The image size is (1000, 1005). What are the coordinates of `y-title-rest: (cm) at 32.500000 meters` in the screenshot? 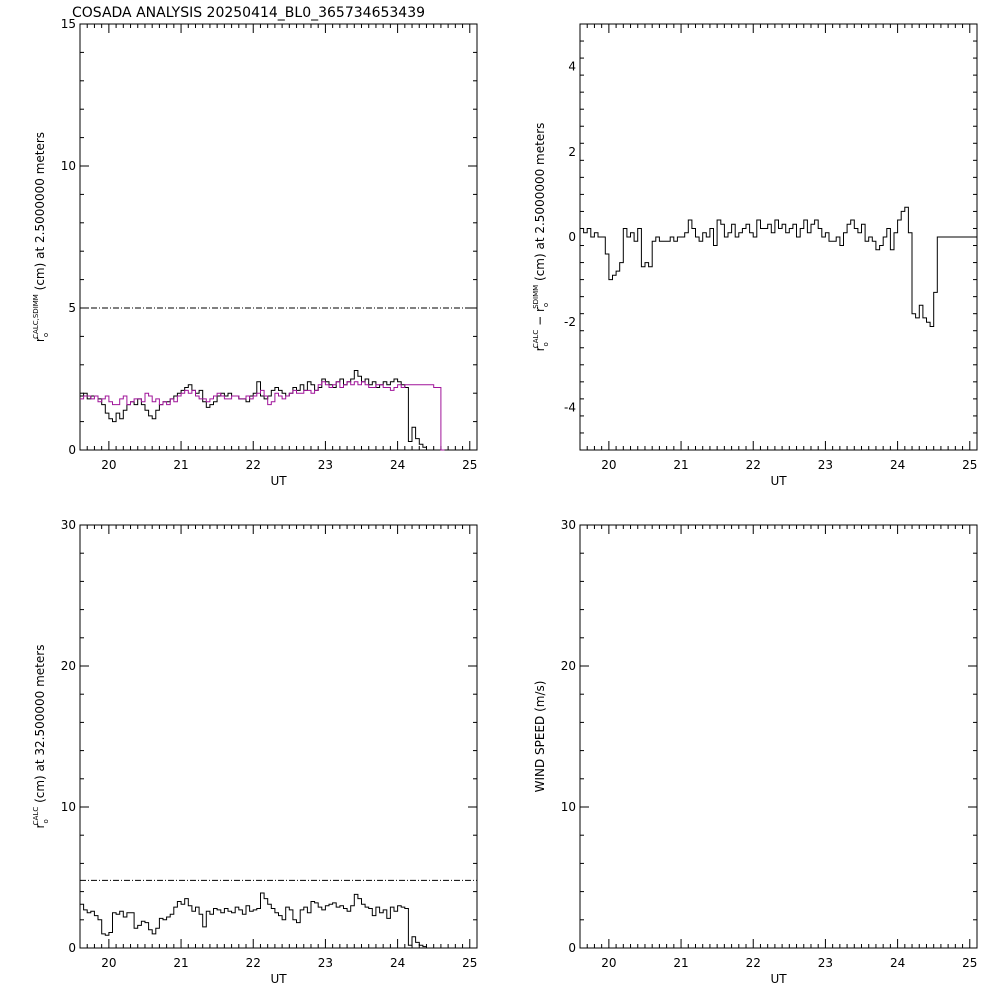 It's located at (40, 726).